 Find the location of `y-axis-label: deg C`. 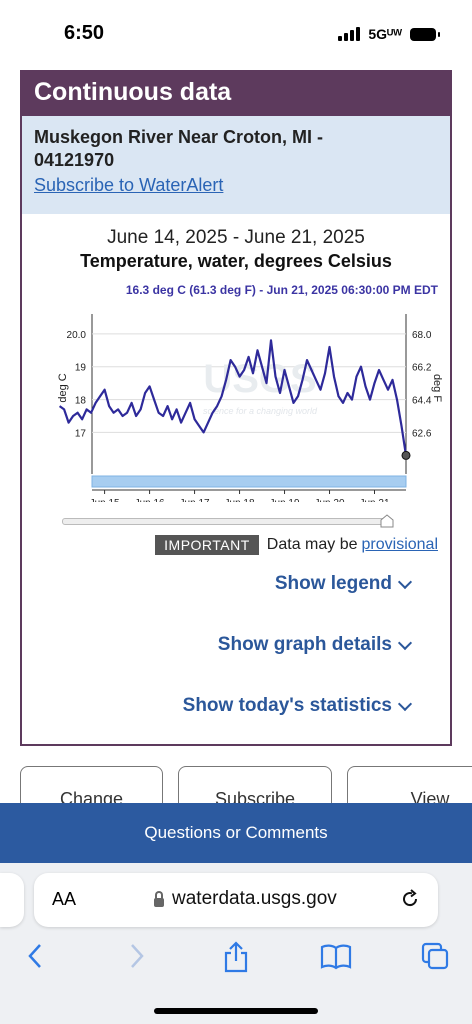

y-axis-label: deg C is located at coordinates (63, 387).